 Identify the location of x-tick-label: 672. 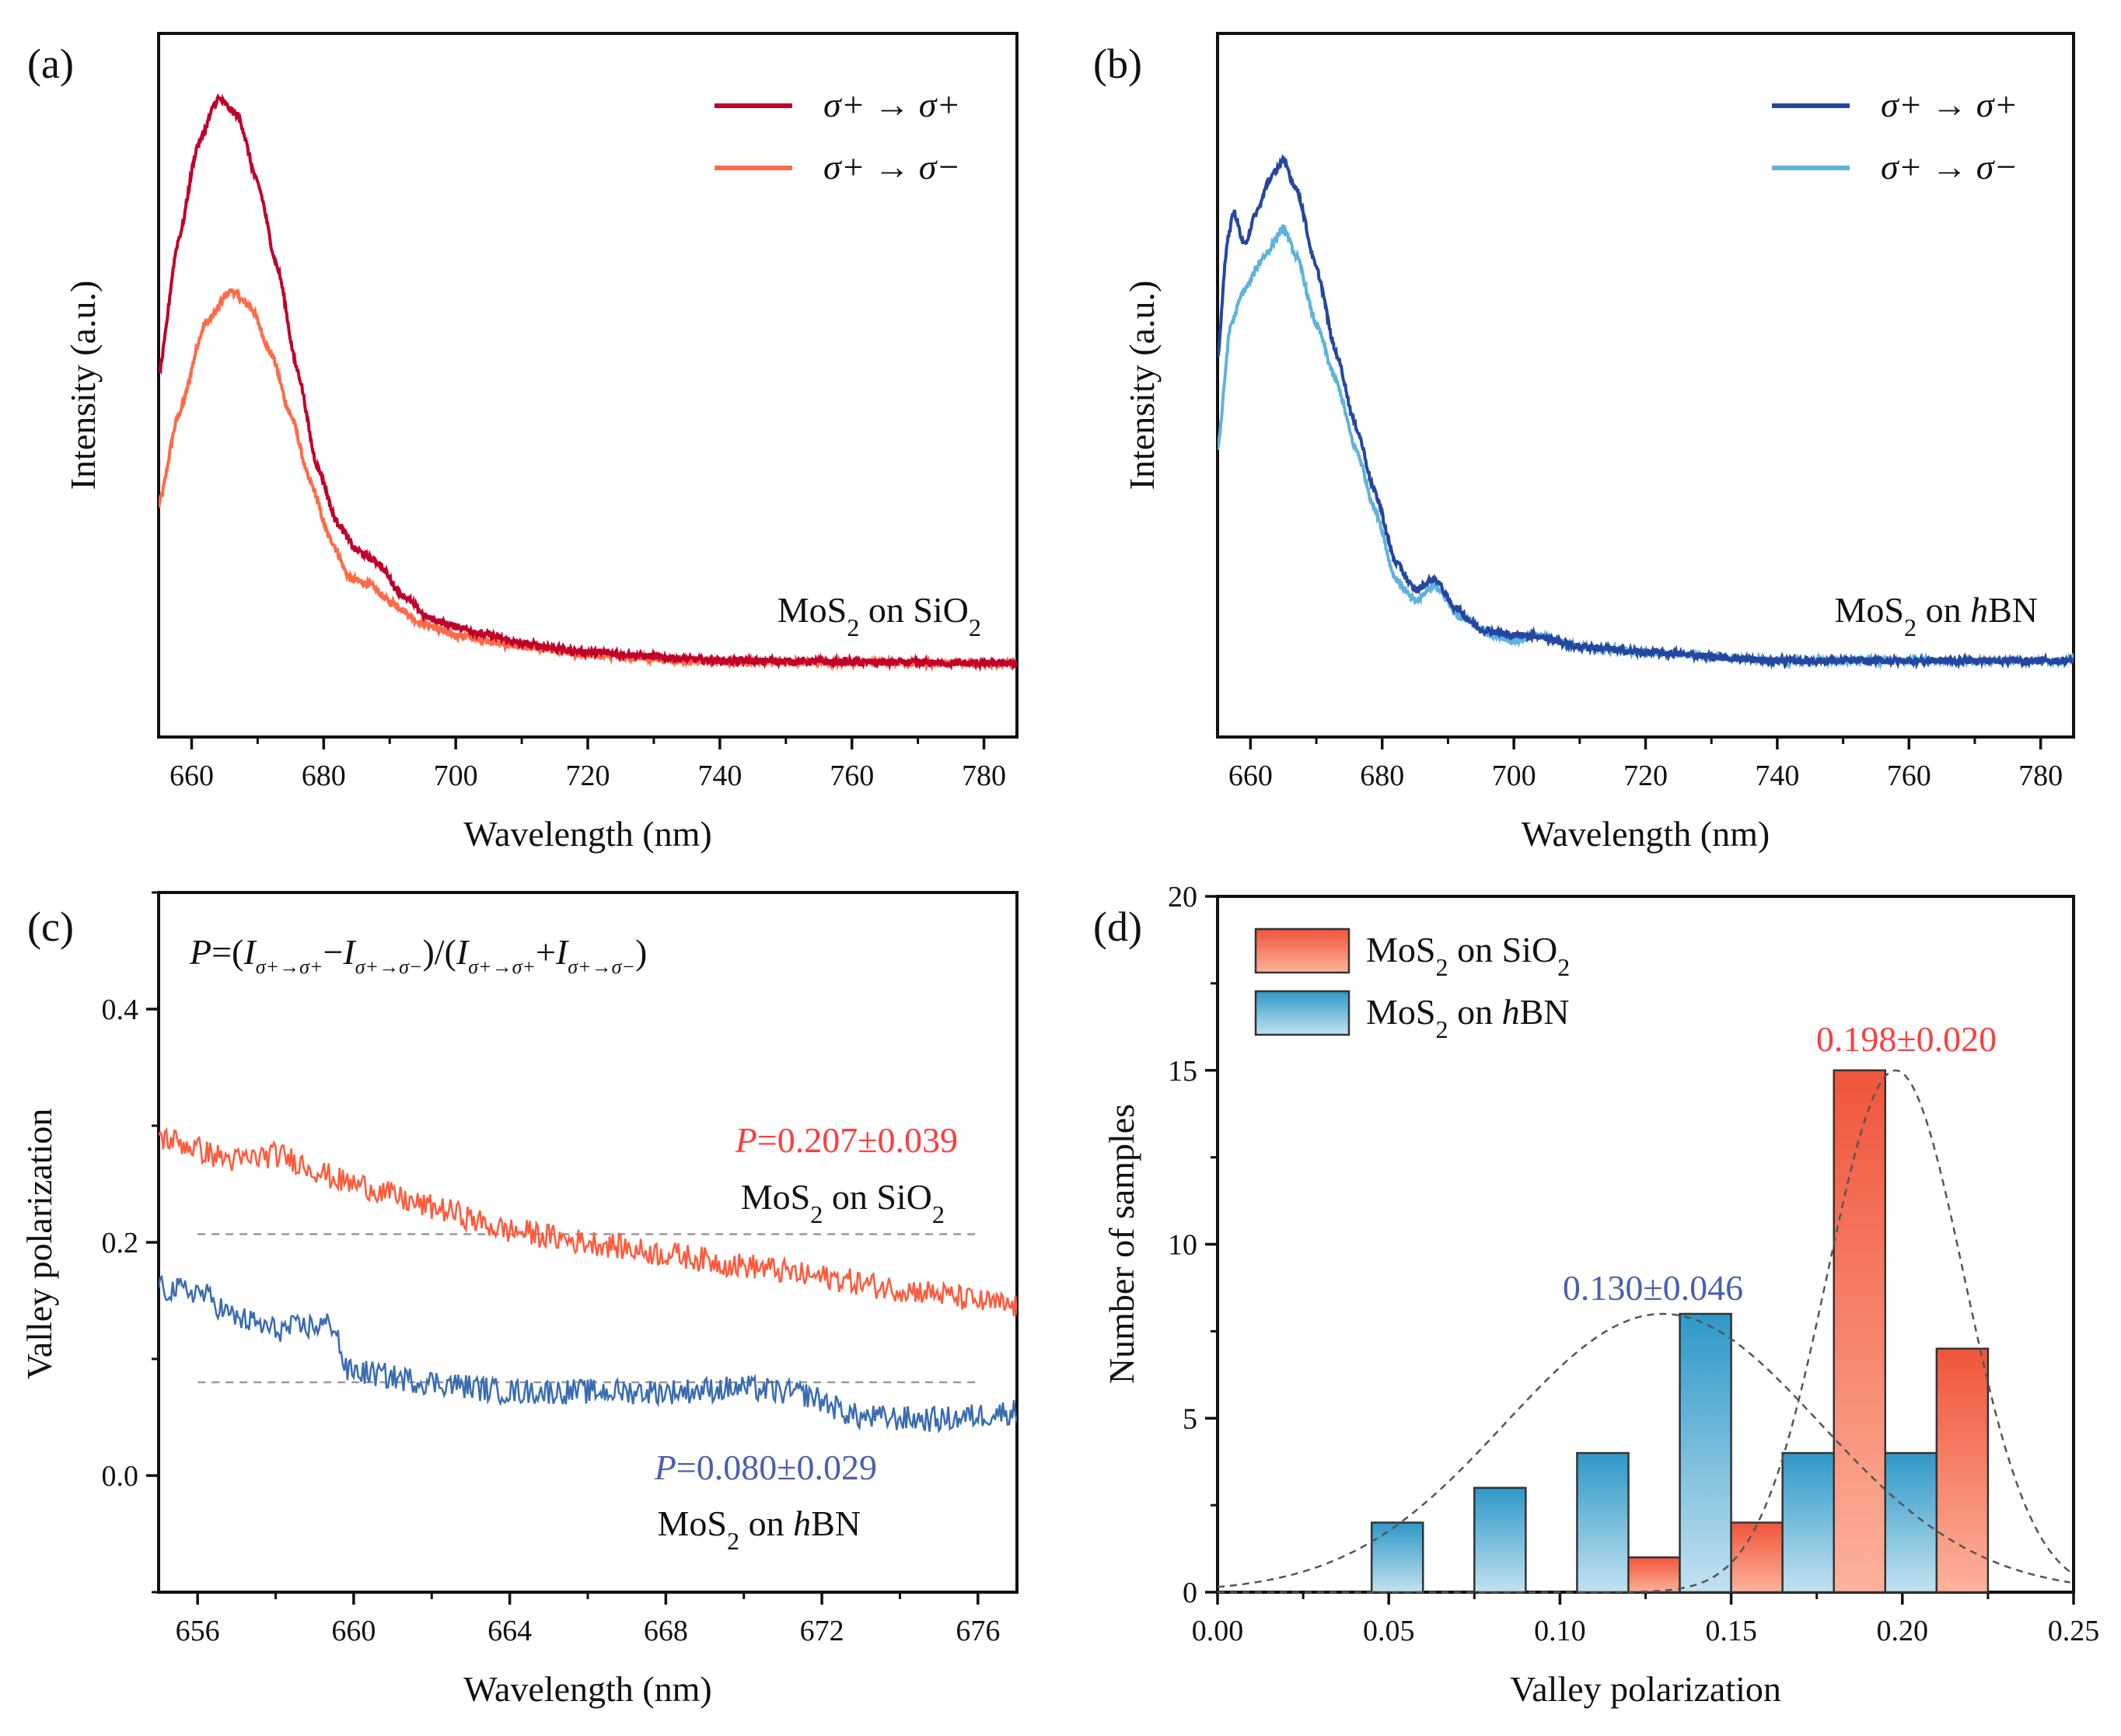
(822, 1631).